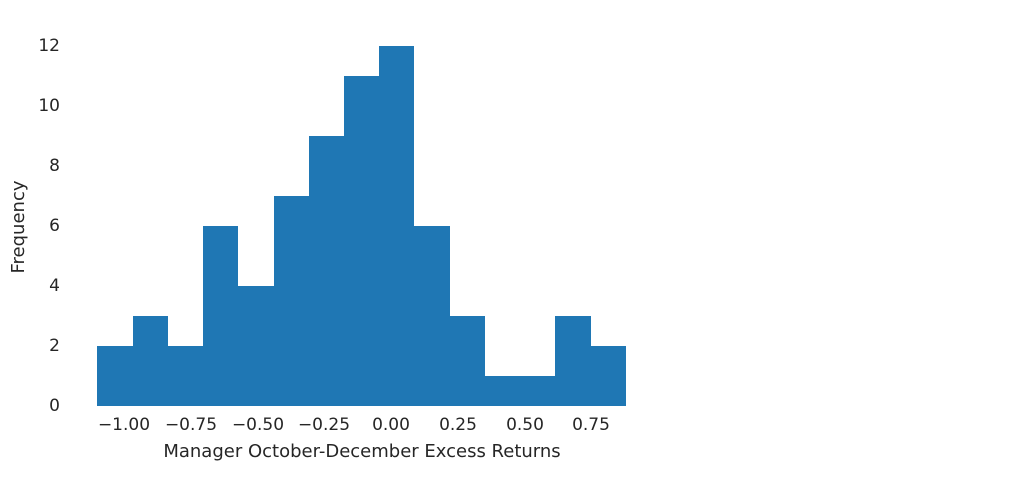 The height and width of the screenshot is (486, 1024). I want to click on x-tick-label: 0.75, so click(591, 425).